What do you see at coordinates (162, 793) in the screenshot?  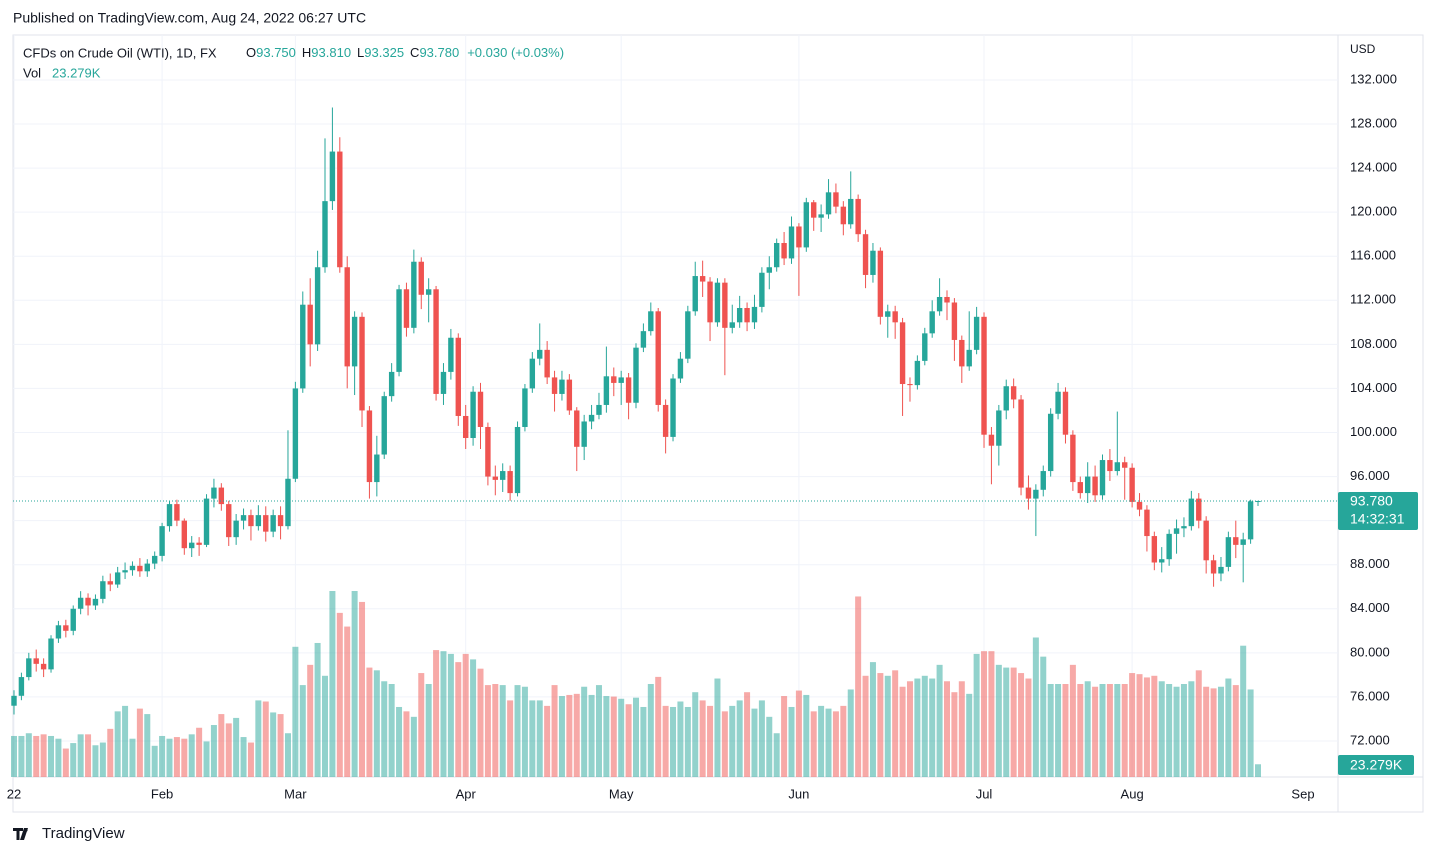 I see `x-tick-label: Feb` at bounding box center [162, 793].